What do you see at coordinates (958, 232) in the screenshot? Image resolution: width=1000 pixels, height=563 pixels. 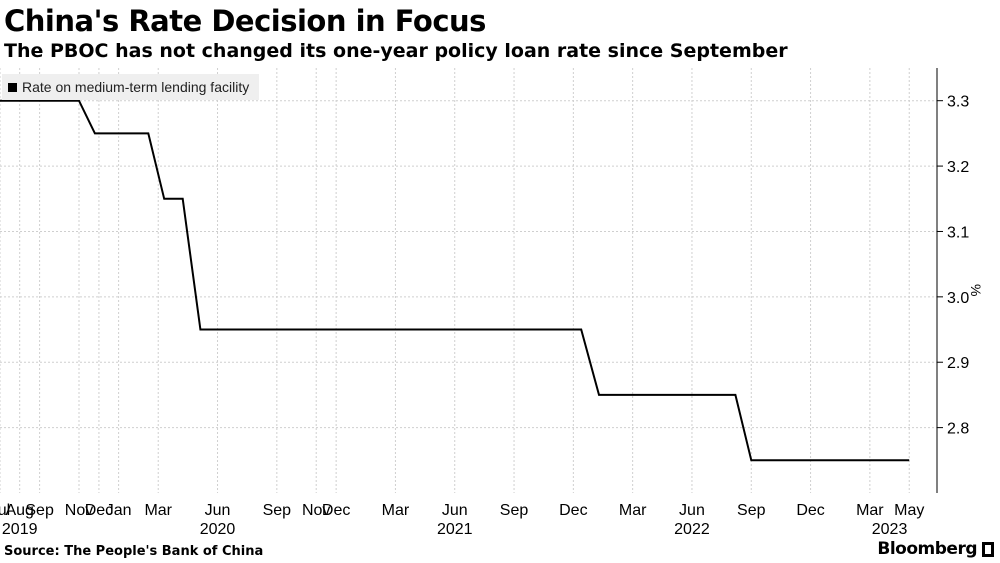 I see `y-tick-label: 3.1` at bounding box center [958, 232].